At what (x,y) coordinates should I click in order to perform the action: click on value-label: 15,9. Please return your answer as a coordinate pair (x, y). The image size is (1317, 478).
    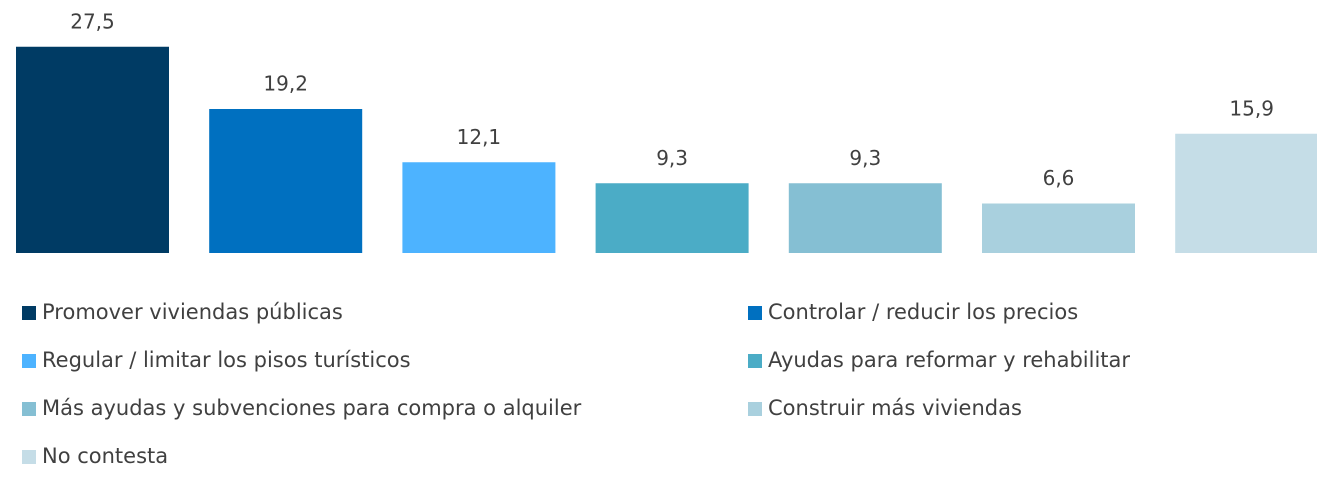
    Looking at the image, I should click on (1251, 108).